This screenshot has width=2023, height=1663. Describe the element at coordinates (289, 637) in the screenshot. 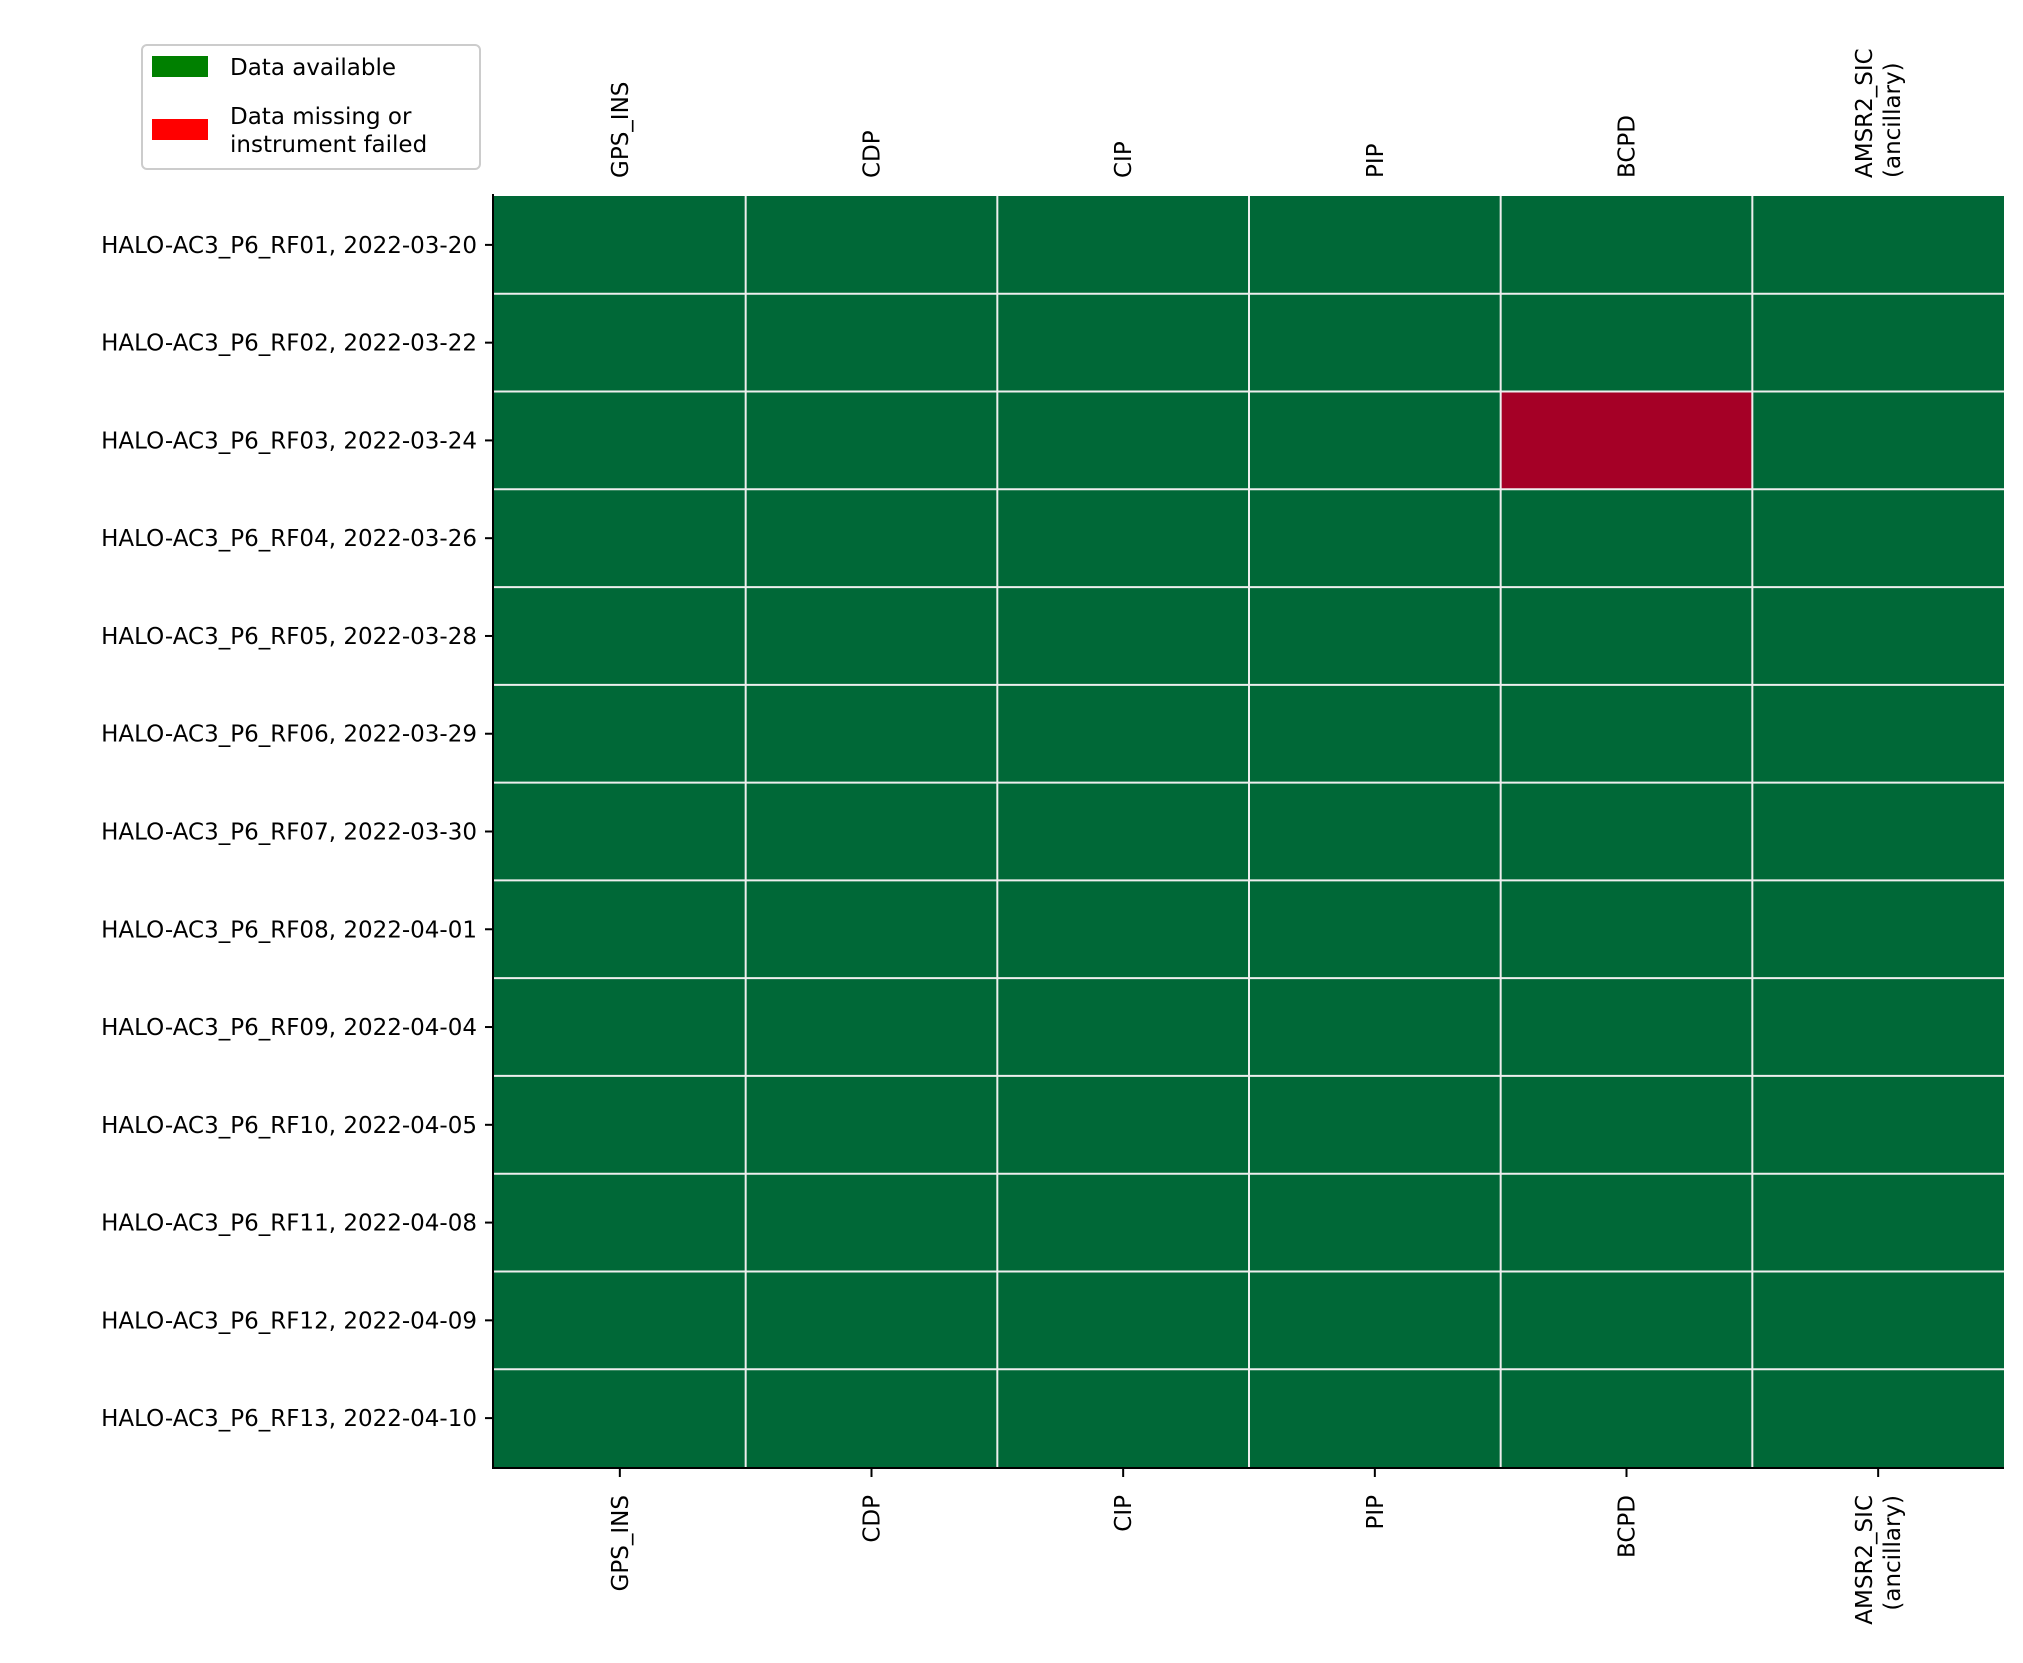

I see `row-label: HALO-AC3_P6_RF05, 2022-03-28` at that location.